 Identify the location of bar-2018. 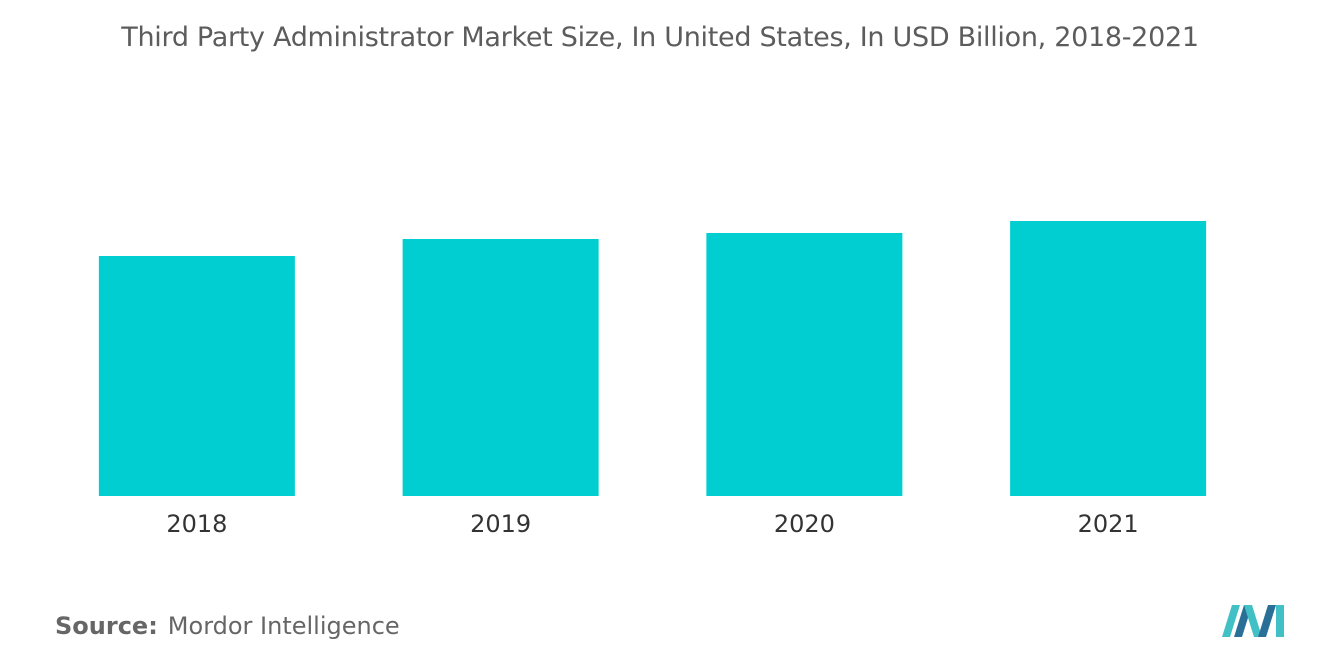
(196, 376).